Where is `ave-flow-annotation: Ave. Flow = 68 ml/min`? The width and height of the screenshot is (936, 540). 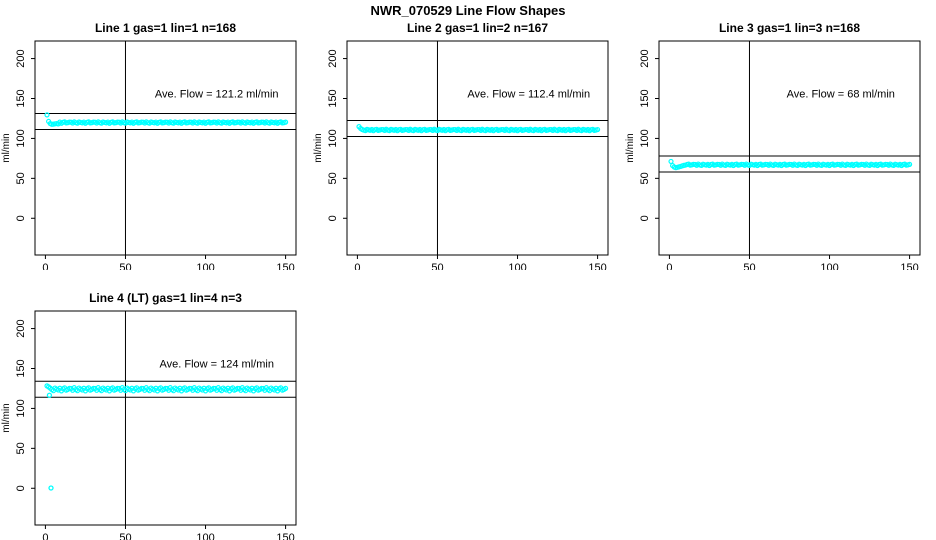 ave-flow-annotation: Ave. Flow = 68 ml/min is located at coordinates (841, 95).